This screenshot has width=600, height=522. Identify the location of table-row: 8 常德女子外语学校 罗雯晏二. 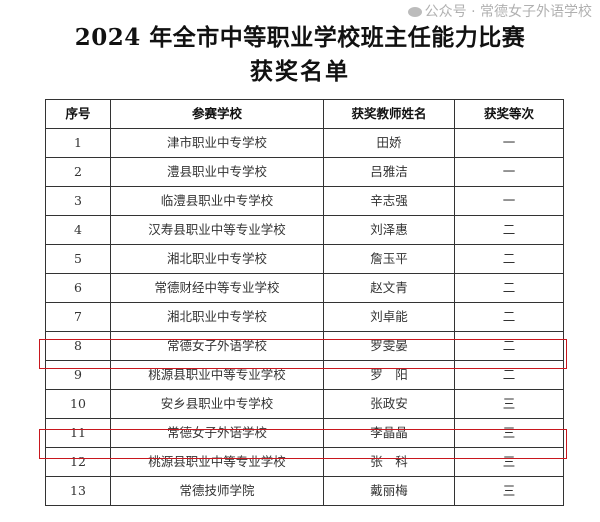
(304, 346).